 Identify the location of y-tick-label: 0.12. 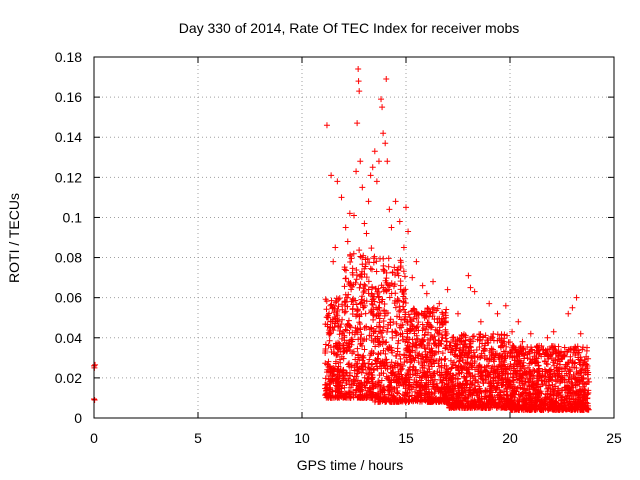
(68, 177).